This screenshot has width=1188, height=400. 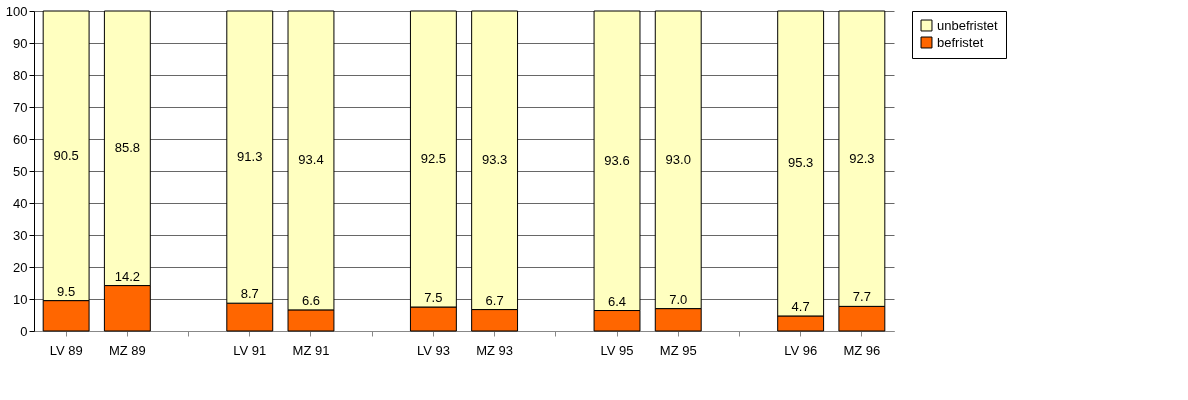 I want to click on x-tick-label: MZ 91, so click(x=311, y=350).